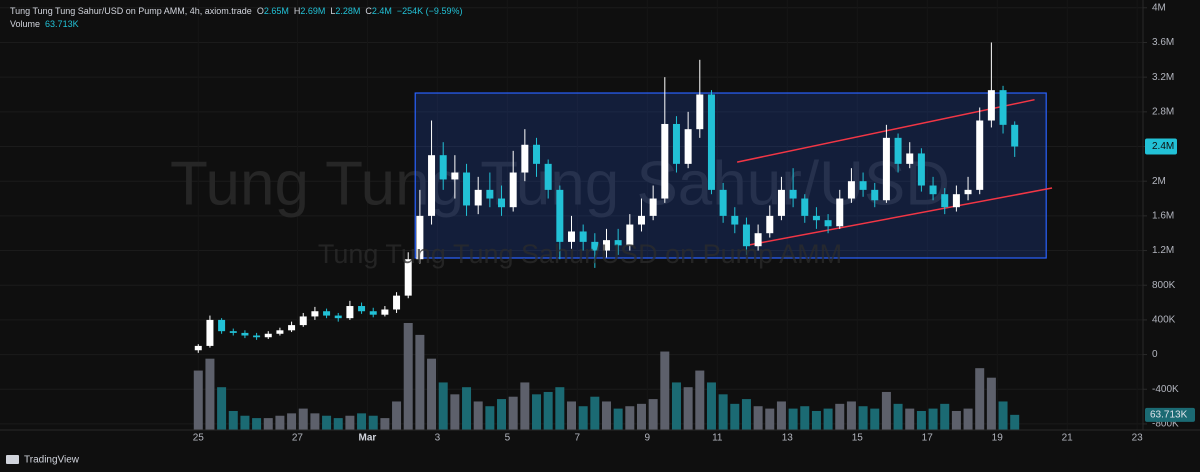 The width and height of the screenshot is (1200, 472). I want to click on legend-row: Volume 63.713K, so click(238, 24).